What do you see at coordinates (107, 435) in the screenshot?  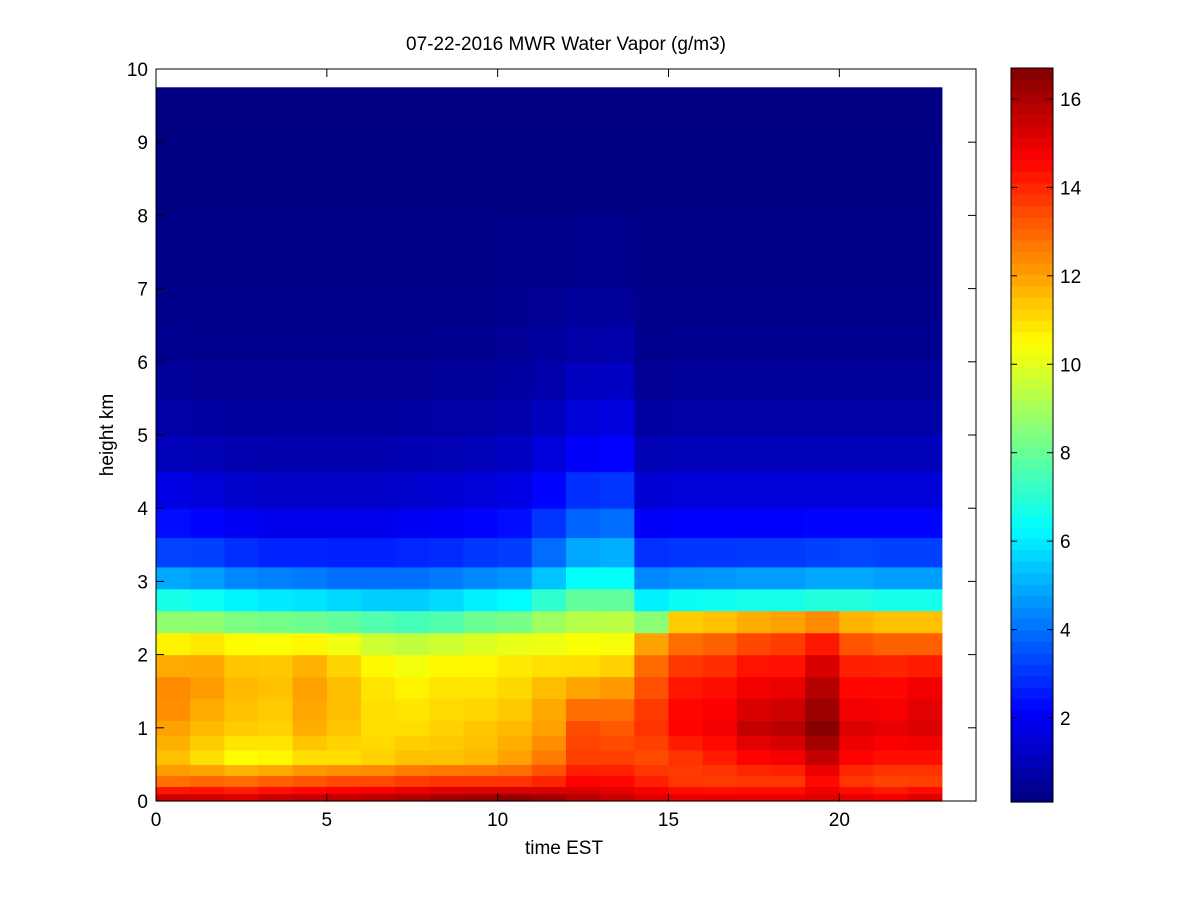 I see `y-axis-label: height km` at bounding box center [107, 435].